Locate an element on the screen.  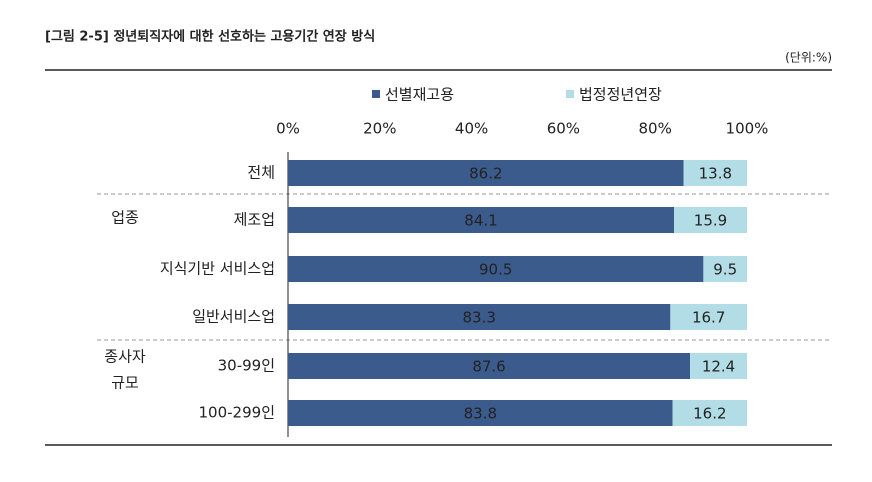
value-label: 83.3 is located at coordinates (478, 318).